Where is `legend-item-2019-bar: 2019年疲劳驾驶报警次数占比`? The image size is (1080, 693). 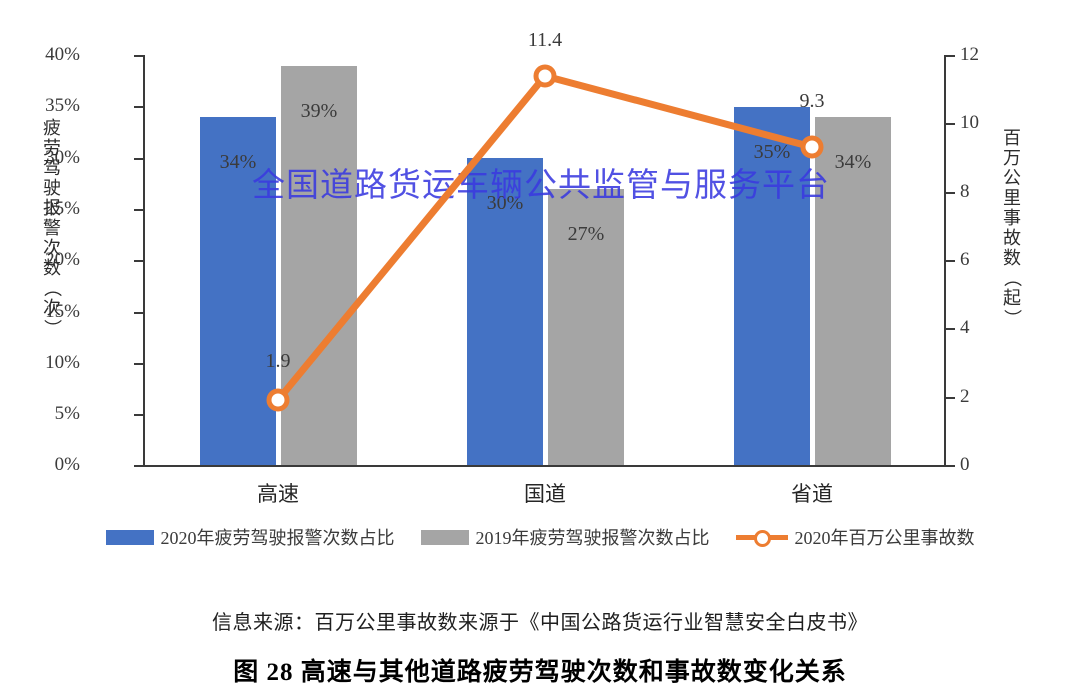
legend-item-2019-bar: 2019年疲劳驾驶报警次数占比 is located at coordinates (565, 537).